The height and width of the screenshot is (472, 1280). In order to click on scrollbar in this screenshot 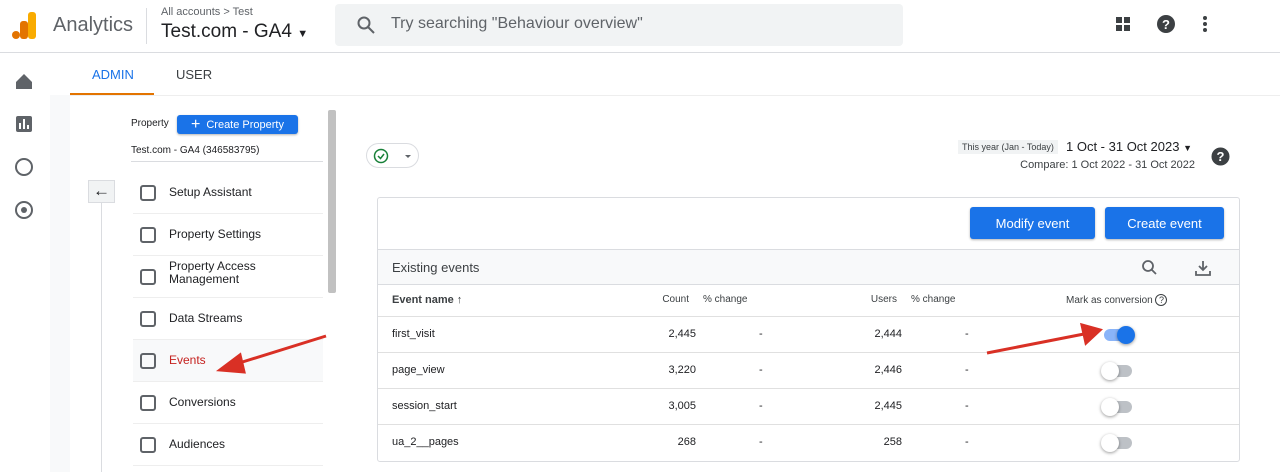, I will do `click(332, 201)`.